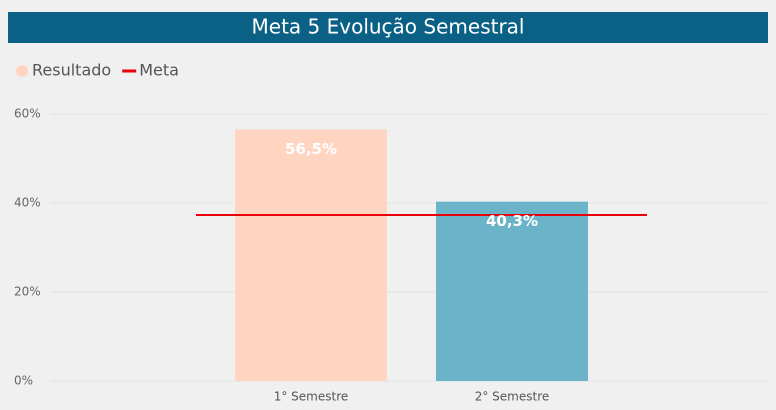 This screenshot has width=776, height=410. I want to click on legend-label: Meta, so click(159, 70).